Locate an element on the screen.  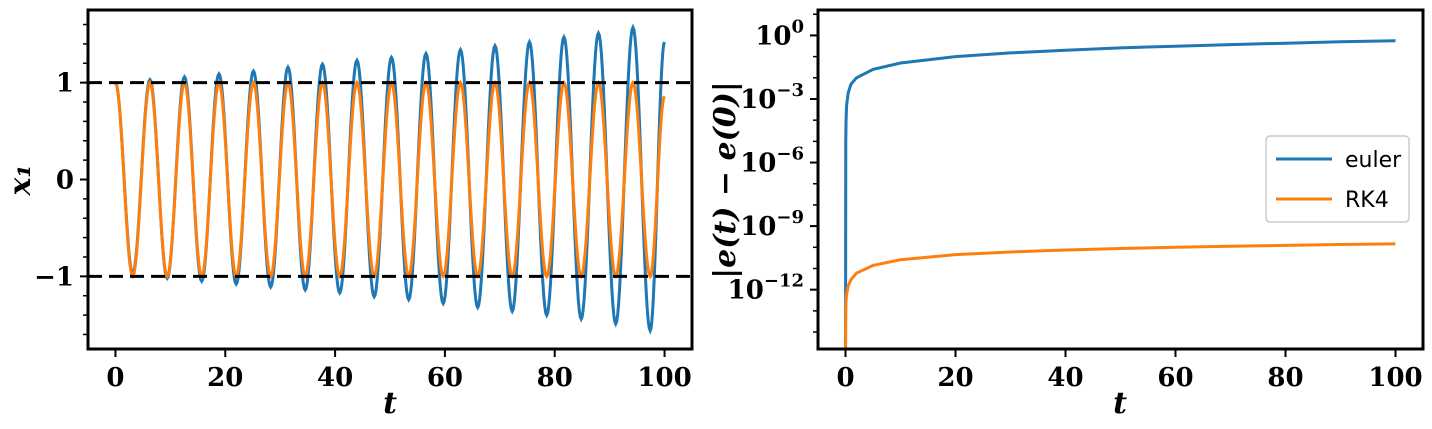
left-x-tick-label: 60 is located at coordinates (445, 378).